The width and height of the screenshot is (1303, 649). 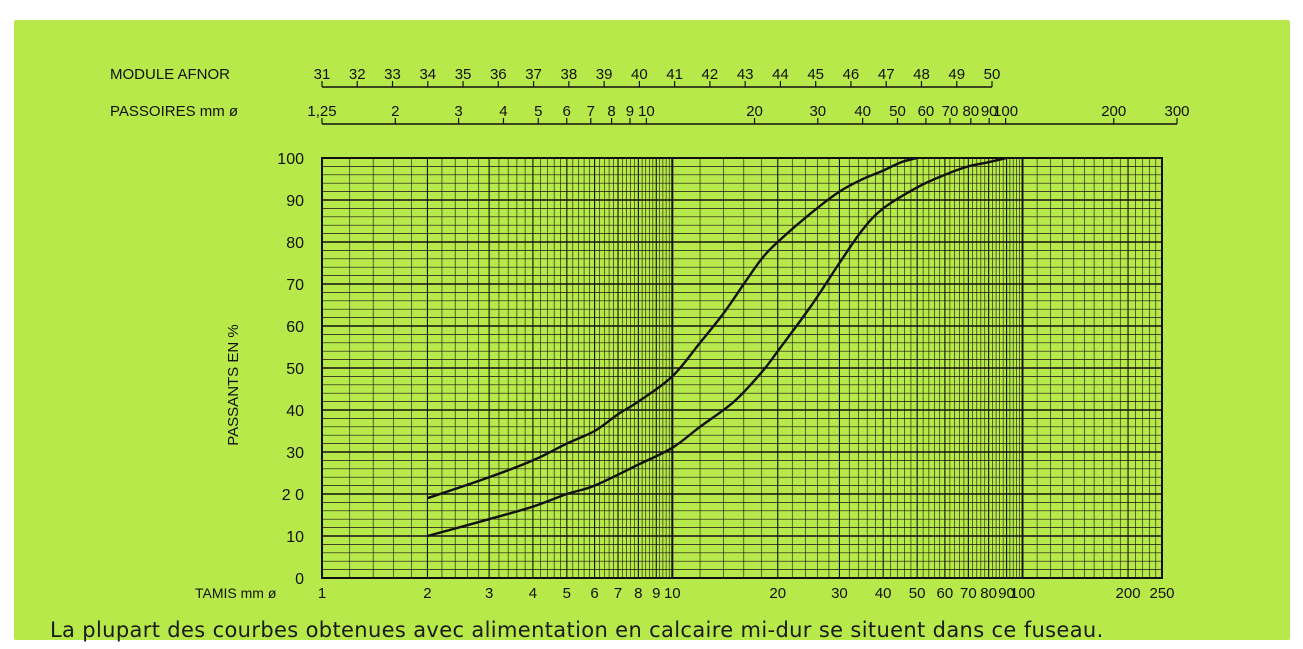 I want to click on x-tick-label: 60, so click(x=945, y=593).